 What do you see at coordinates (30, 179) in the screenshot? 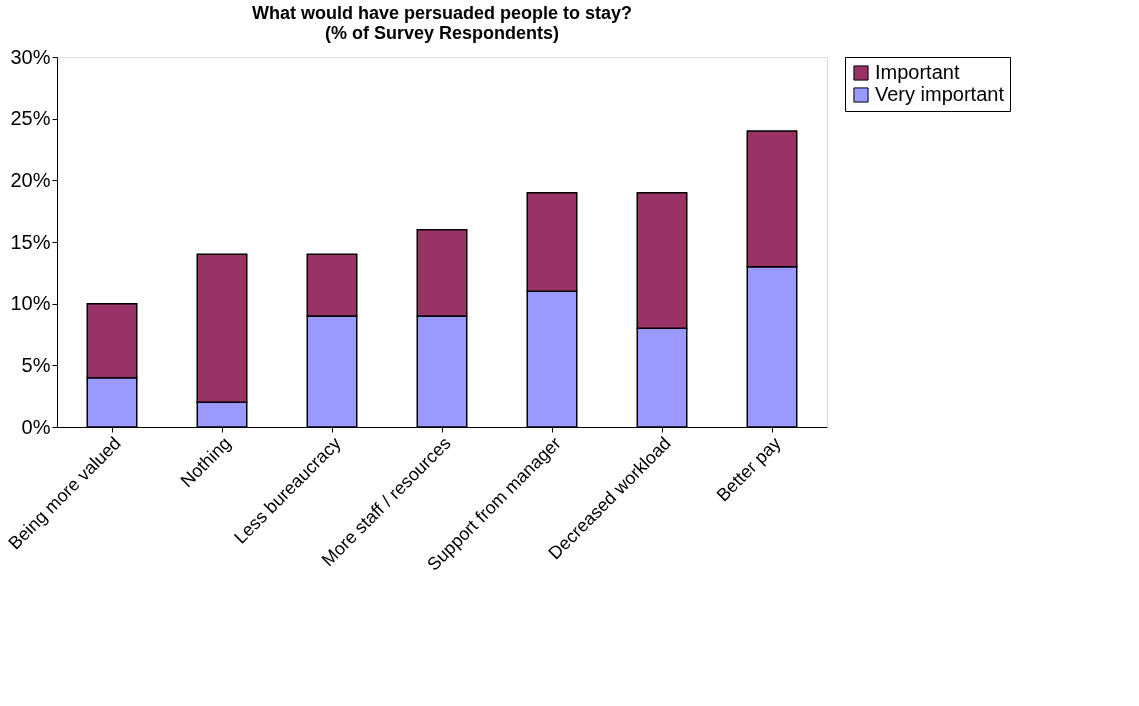
I see `y-tick-label: 20%` at bounding box center [30, 179].